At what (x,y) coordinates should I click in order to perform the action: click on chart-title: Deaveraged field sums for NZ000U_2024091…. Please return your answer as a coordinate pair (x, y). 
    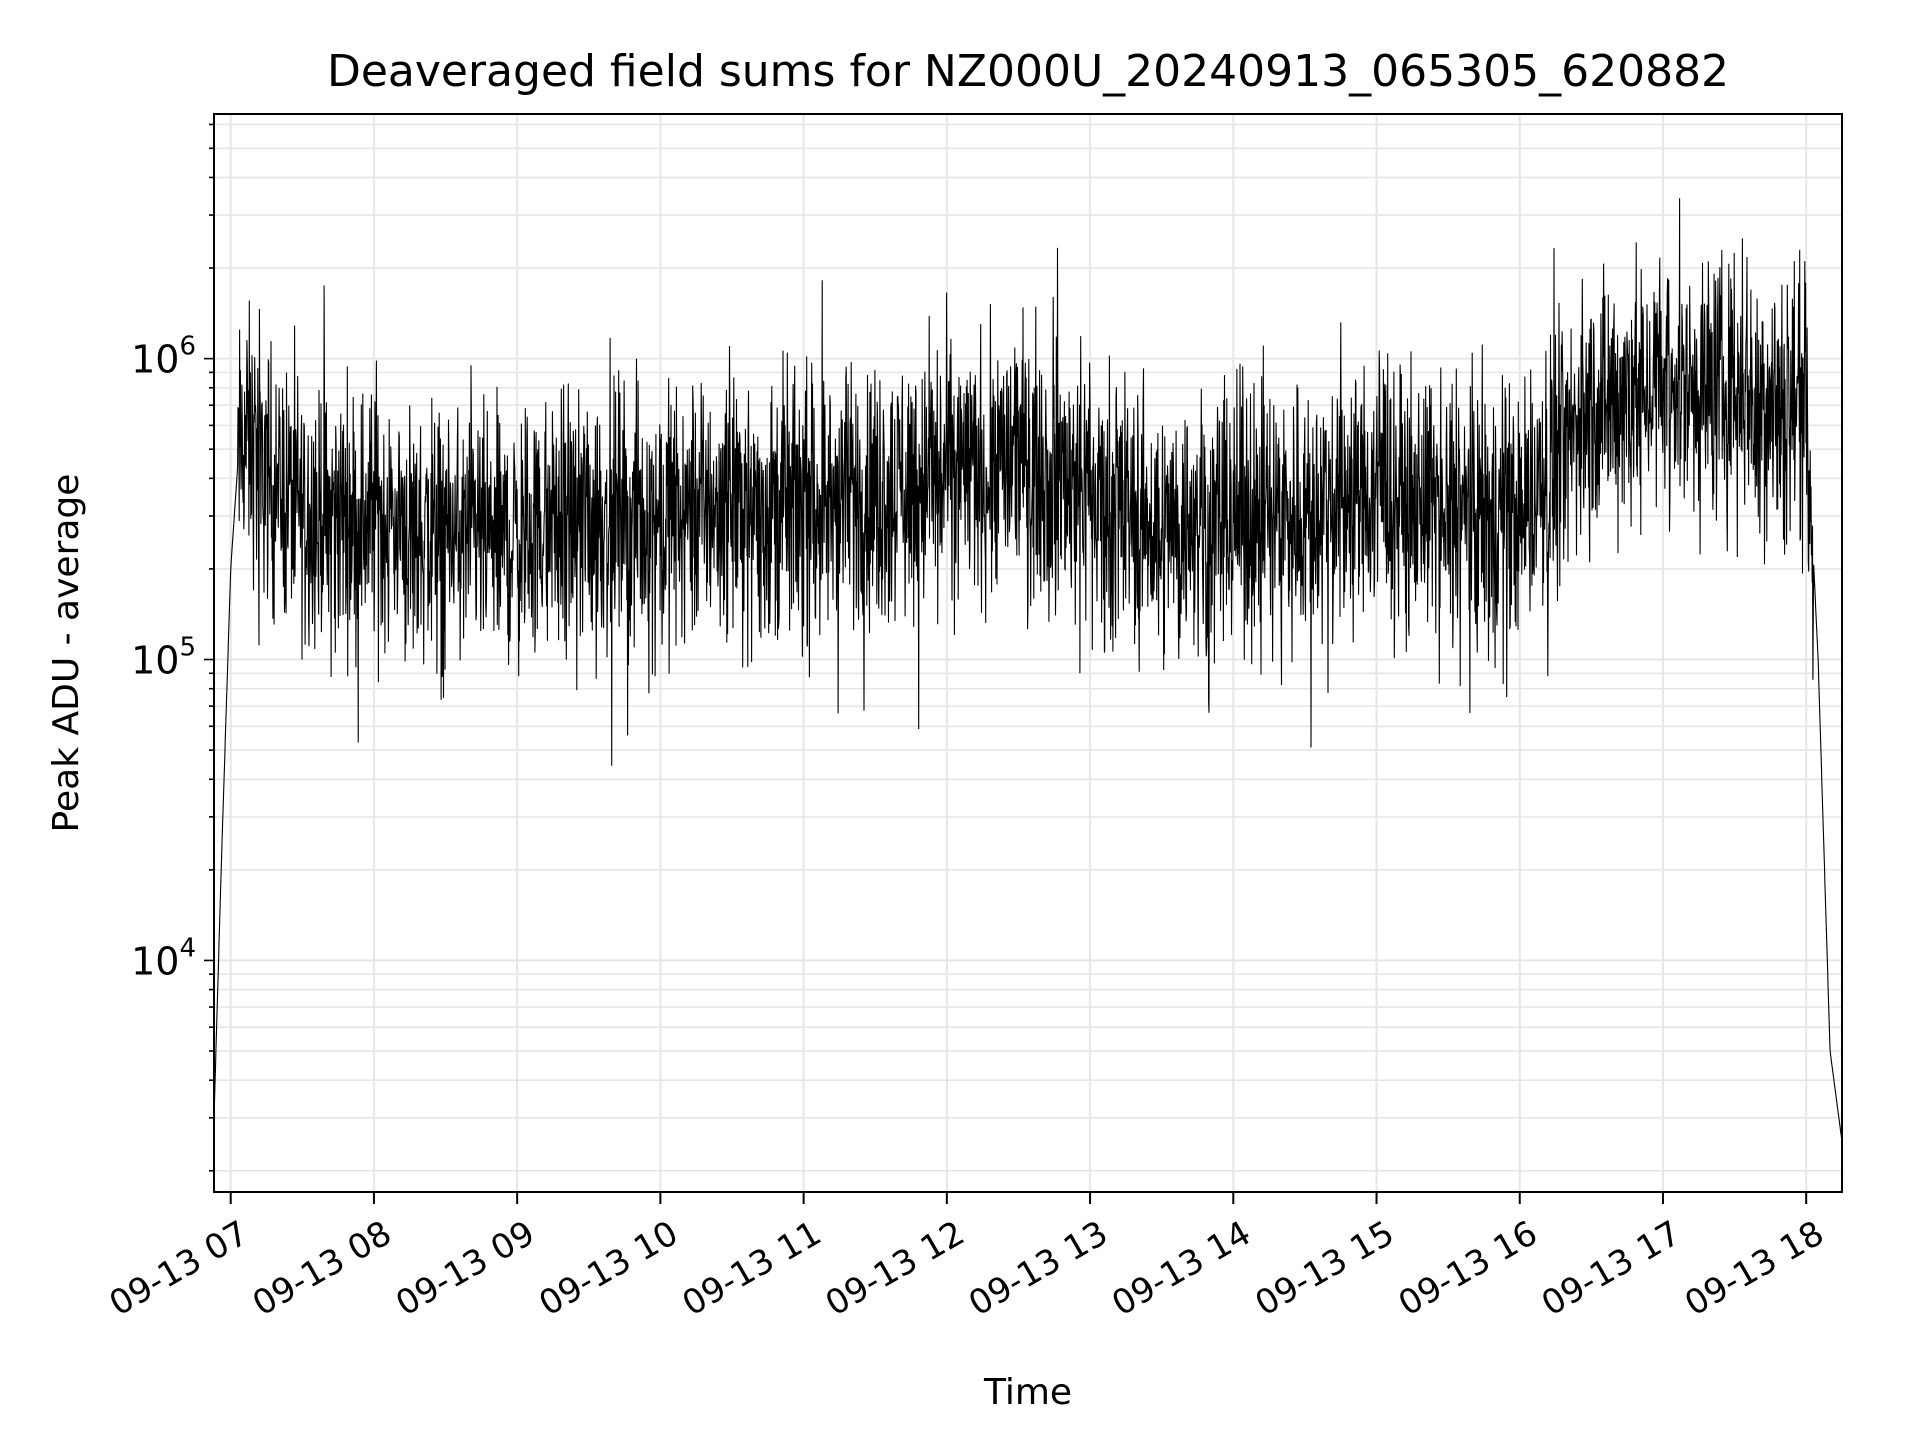
    Looking at the image, I should click on (1028, 71).